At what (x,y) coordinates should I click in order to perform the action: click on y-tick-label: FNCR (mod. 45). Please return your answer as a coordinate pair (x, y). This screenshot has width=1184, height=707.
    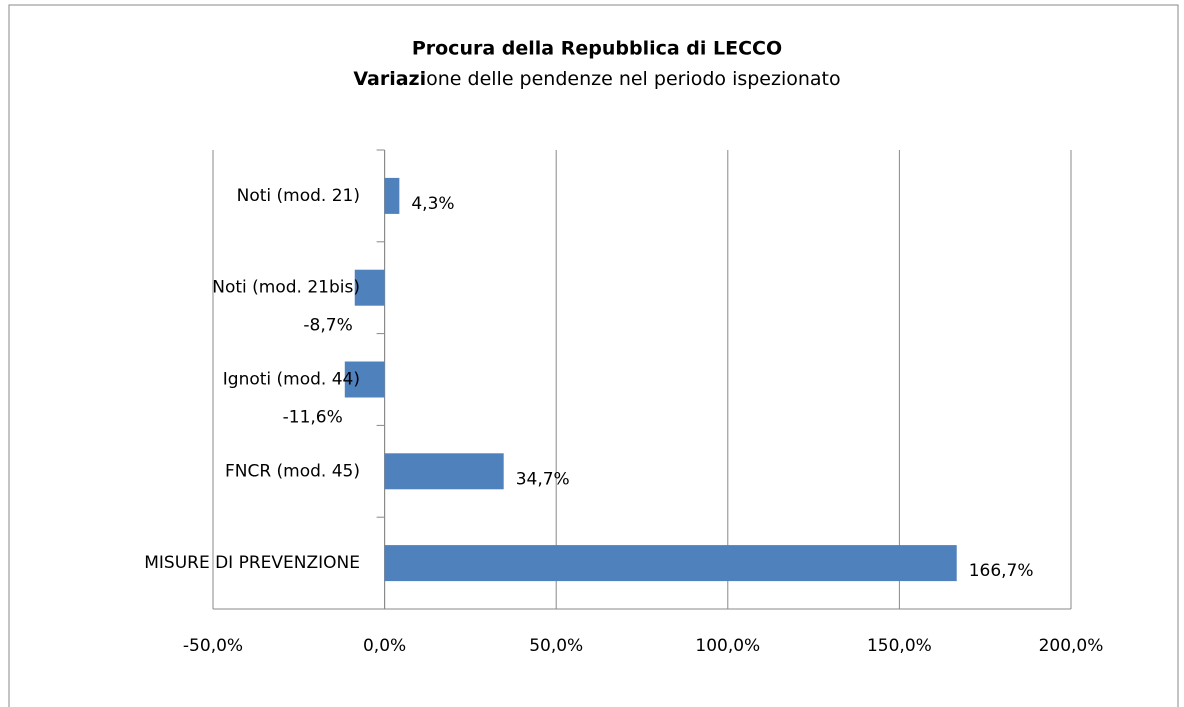
    Looking at the image, I should click on (292, 471).